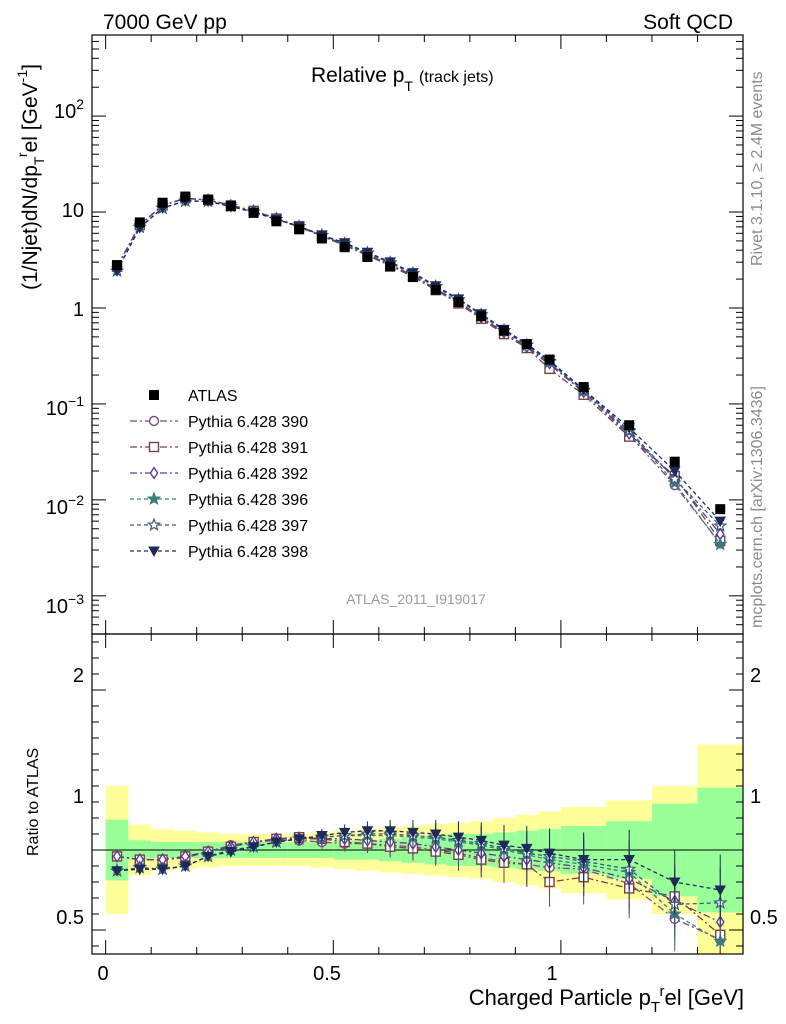 This screenshot has height=1024, width=786. What do you see at coordinates (757, 168) in the screenshot?
I see `side-label-rivet: Rivet 3.1.10, ≥ 2.4M events` at bounding box center [757, 168].